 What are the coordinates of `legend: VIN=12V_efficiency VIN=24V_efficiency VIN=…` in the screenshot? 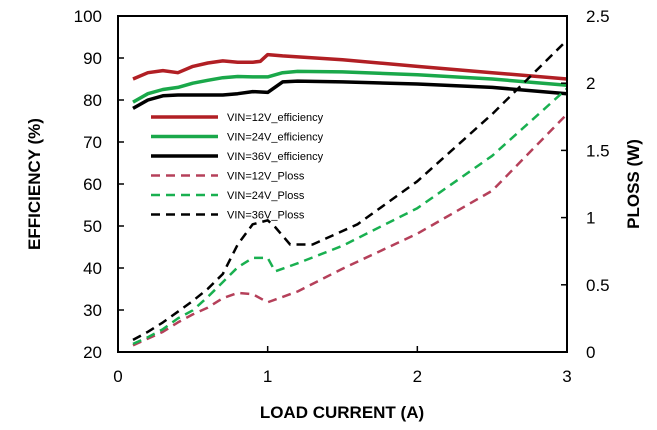 It's located at (237, 167).